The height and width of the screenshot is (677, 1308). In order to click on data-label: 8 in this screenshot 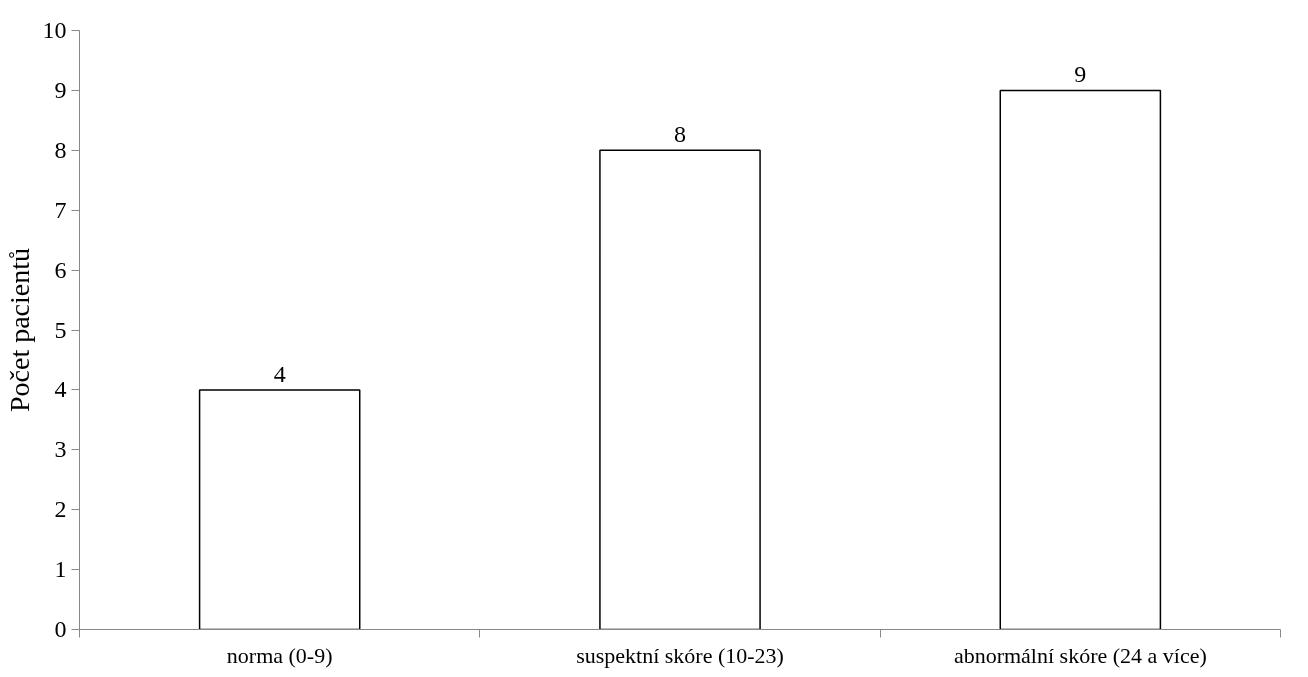, I will do `click(680, 134)`.